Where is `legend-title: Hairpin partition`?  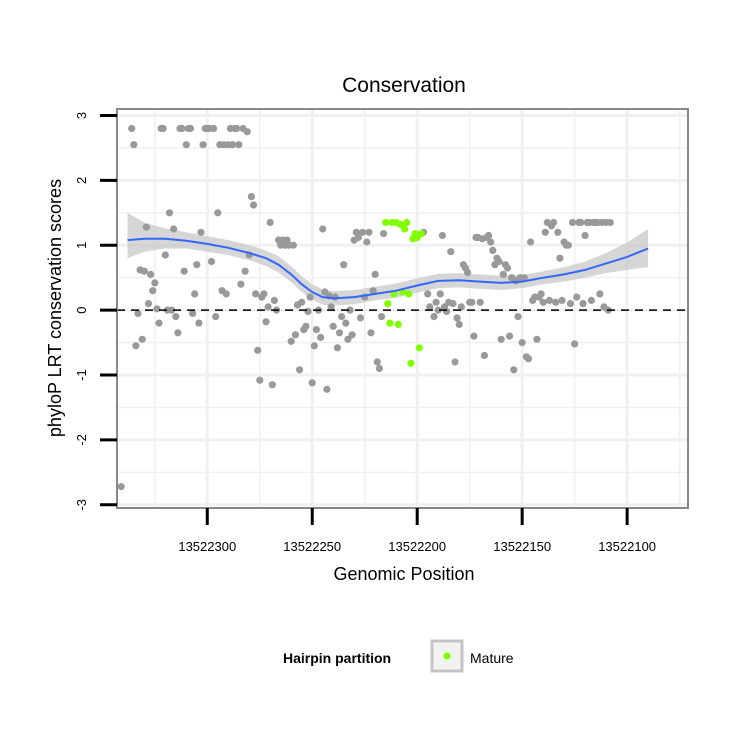 legend-title: Hairpin partition is located at coordinates (337, 658).